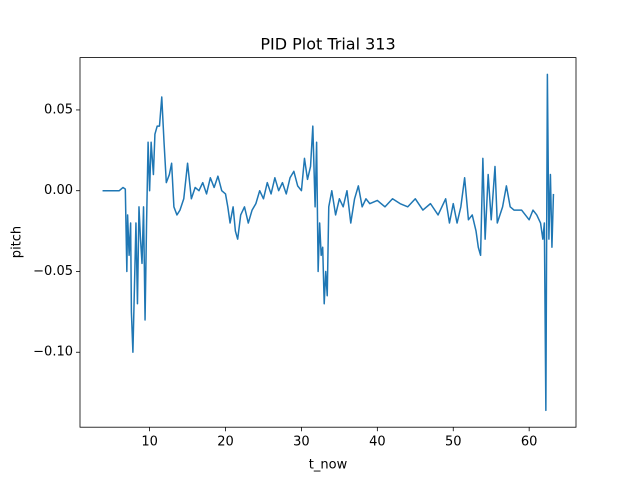 Image resolution: width=640 pixels, height=480 pixels. What do you see at coordinates (529, 442) in the screenshot?
I see `x-tick-label: 60` at bounding box center [529, 442].